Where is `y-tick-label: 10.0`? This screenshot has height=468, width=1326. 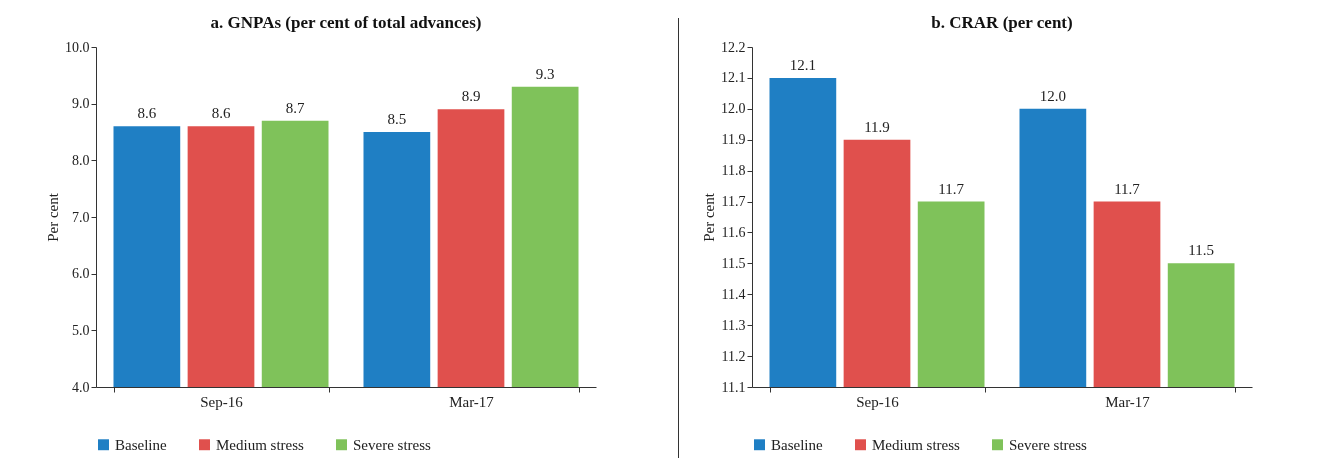
y-tick-label: 10.0 is located at coordinates (77, 47).